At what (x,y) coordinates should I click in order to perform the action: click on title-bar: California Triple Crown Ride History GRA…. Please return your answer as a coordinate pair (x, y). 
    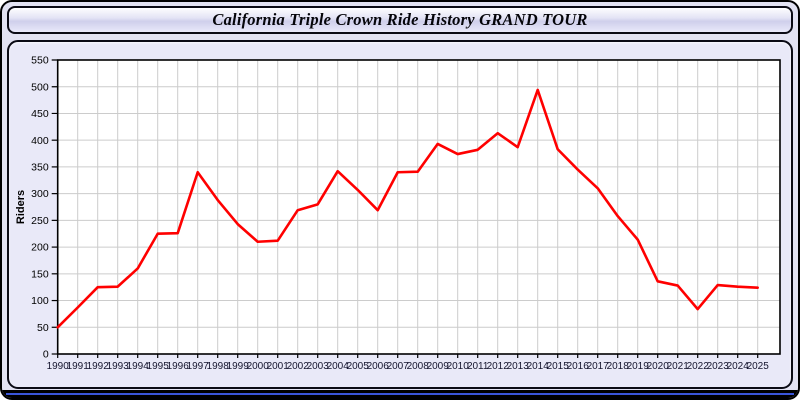
    Looking at the image, I should click on (400, 20).